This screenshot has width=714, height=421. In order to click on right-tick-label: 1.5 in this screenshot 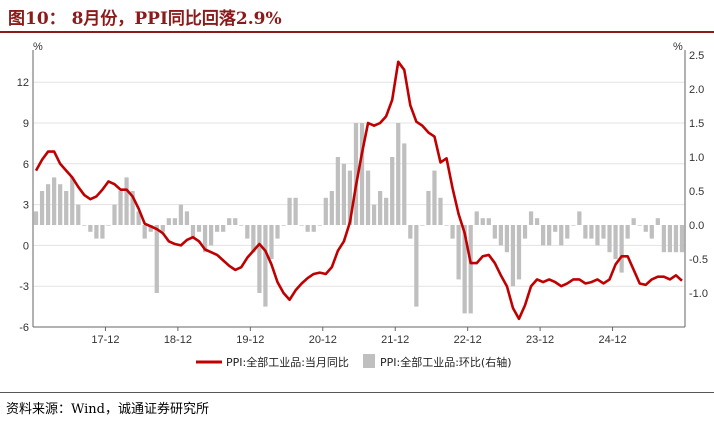, I will do `click(696, 124)`.